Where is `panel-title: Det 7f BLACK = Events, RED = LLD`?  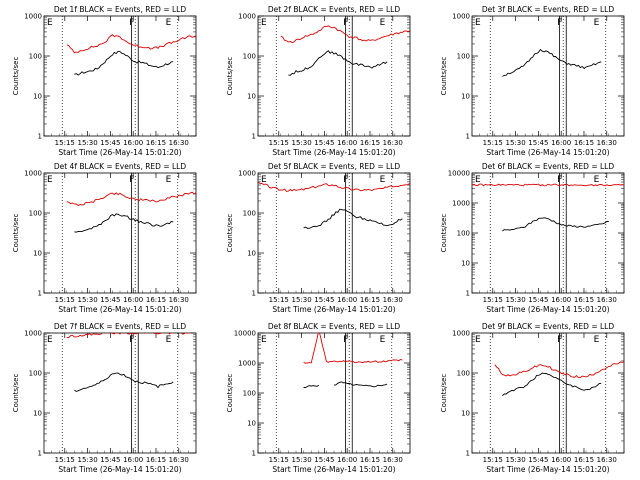 panel-title: Det 7f BLACK = Events, RED = LLD is located at coordinates (120, 326).